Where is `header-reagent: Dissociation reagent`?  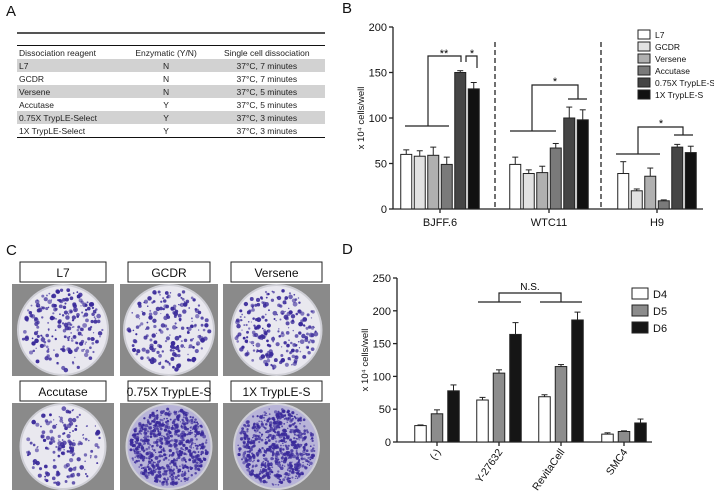 header-reagent: Dissociation reagent is located at coordinates (70, 52).